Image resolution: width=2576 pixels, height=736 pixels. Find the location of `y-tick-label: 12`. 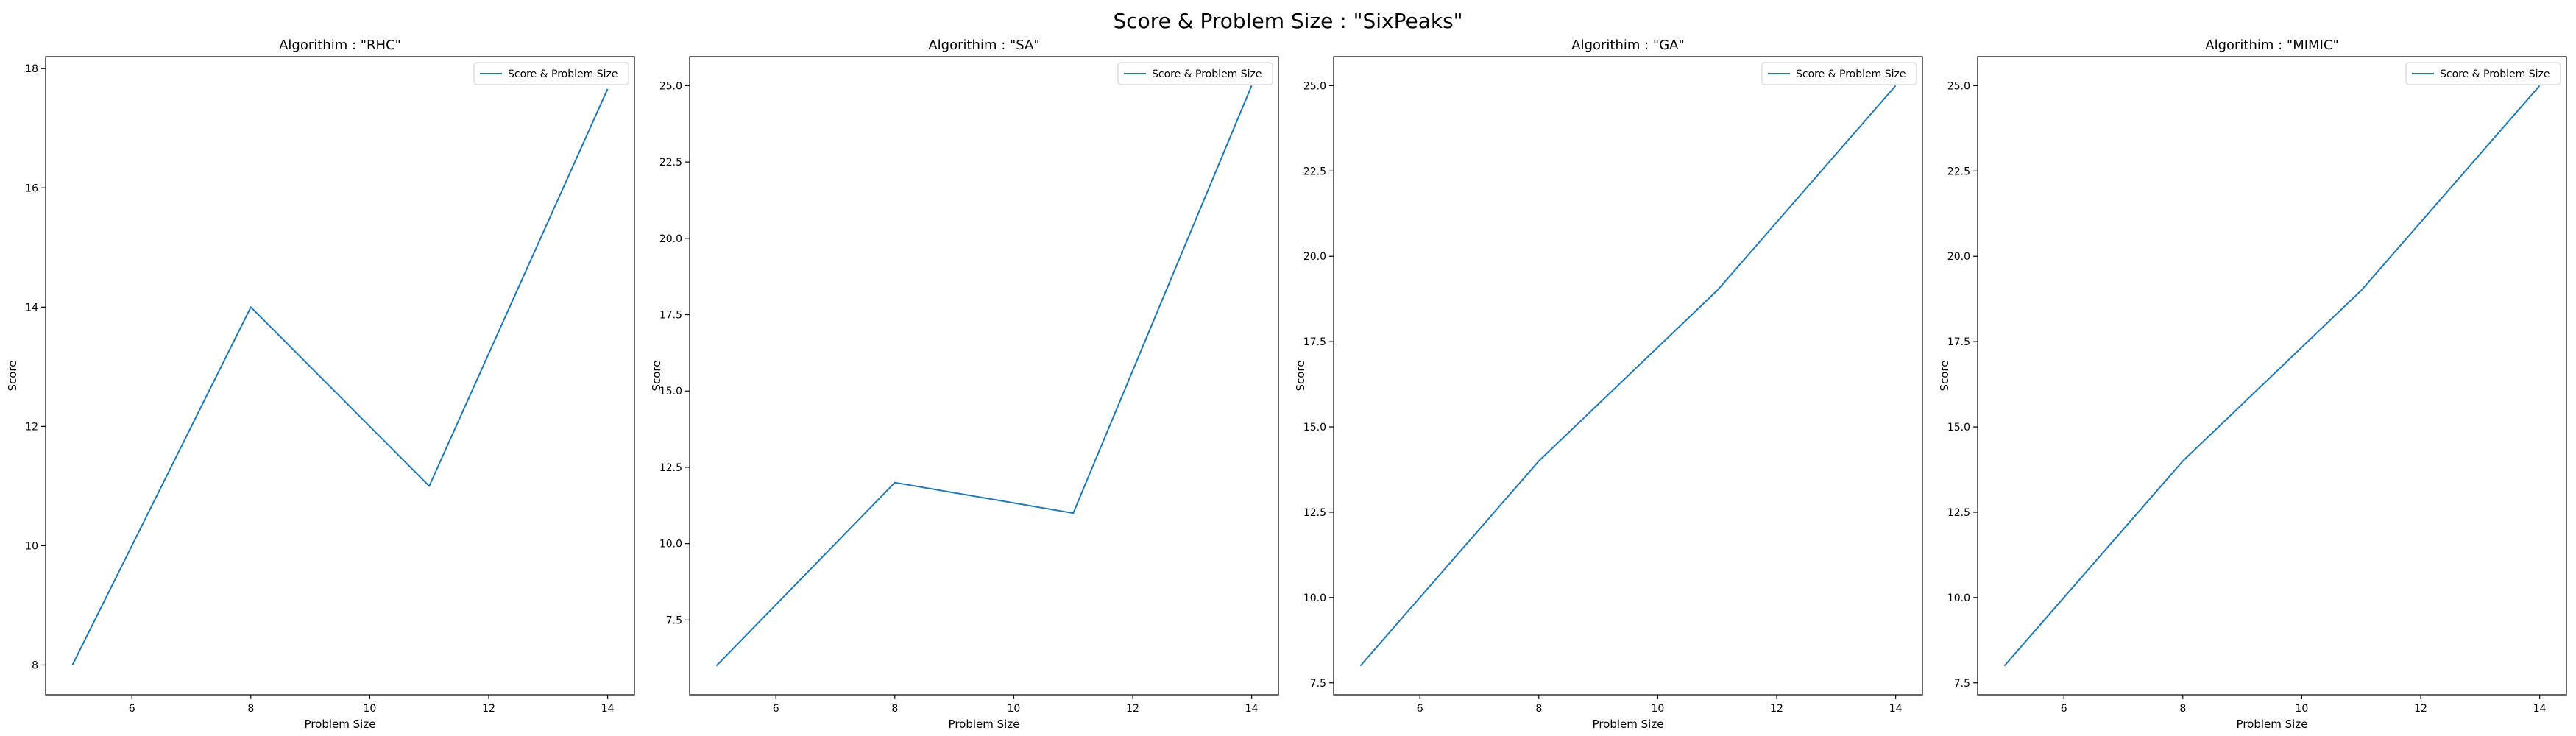

y-tick-label: 12 is located at coordinates (32, 427).